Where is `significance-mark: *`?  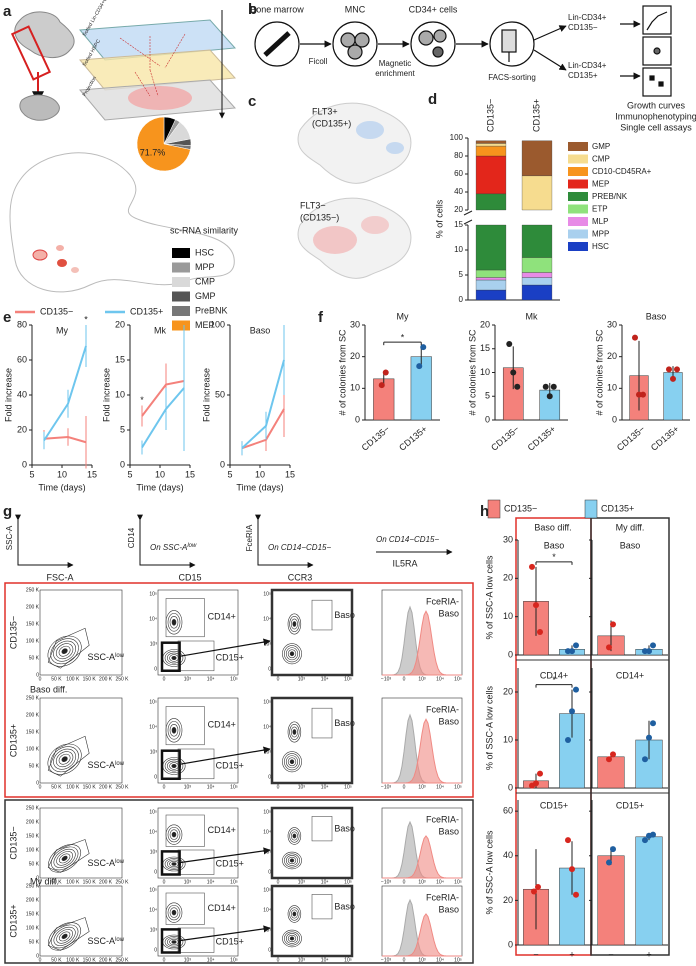 significance-mark: * is located at coordinates (554, 680).